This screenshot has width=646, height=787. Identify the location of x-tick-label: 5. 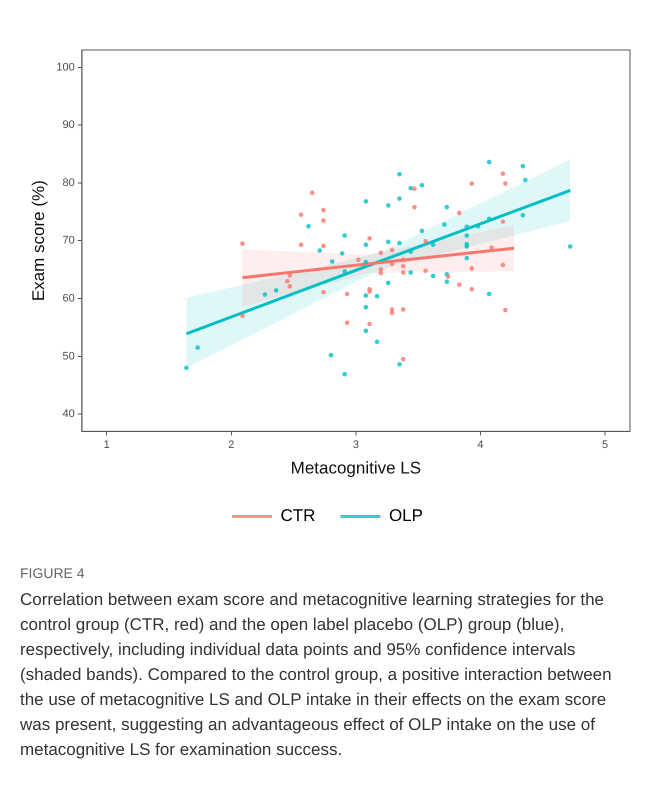
(605, 445).